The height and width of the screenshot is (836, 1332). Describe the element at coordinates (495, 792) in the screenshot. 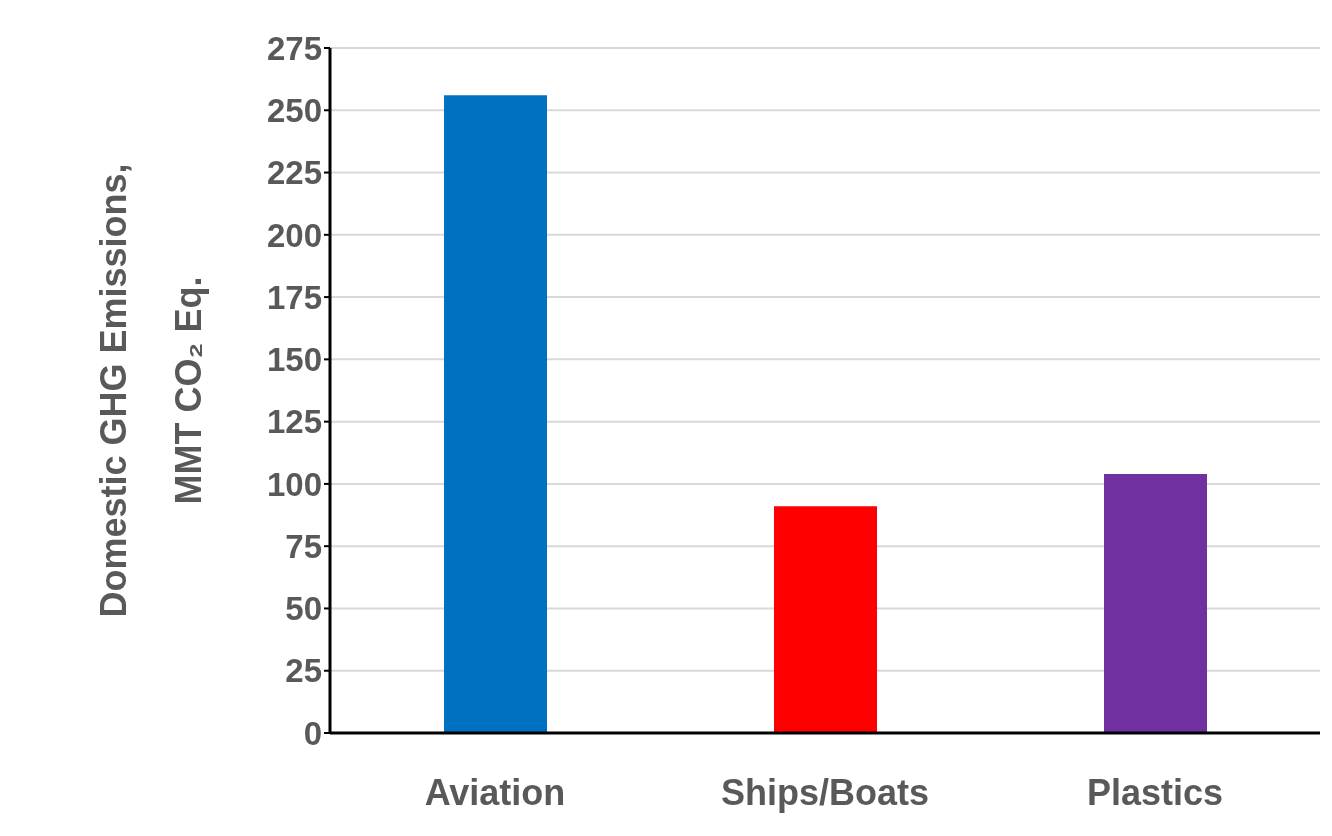

I see `x-tick-label: Aviation` at that location.